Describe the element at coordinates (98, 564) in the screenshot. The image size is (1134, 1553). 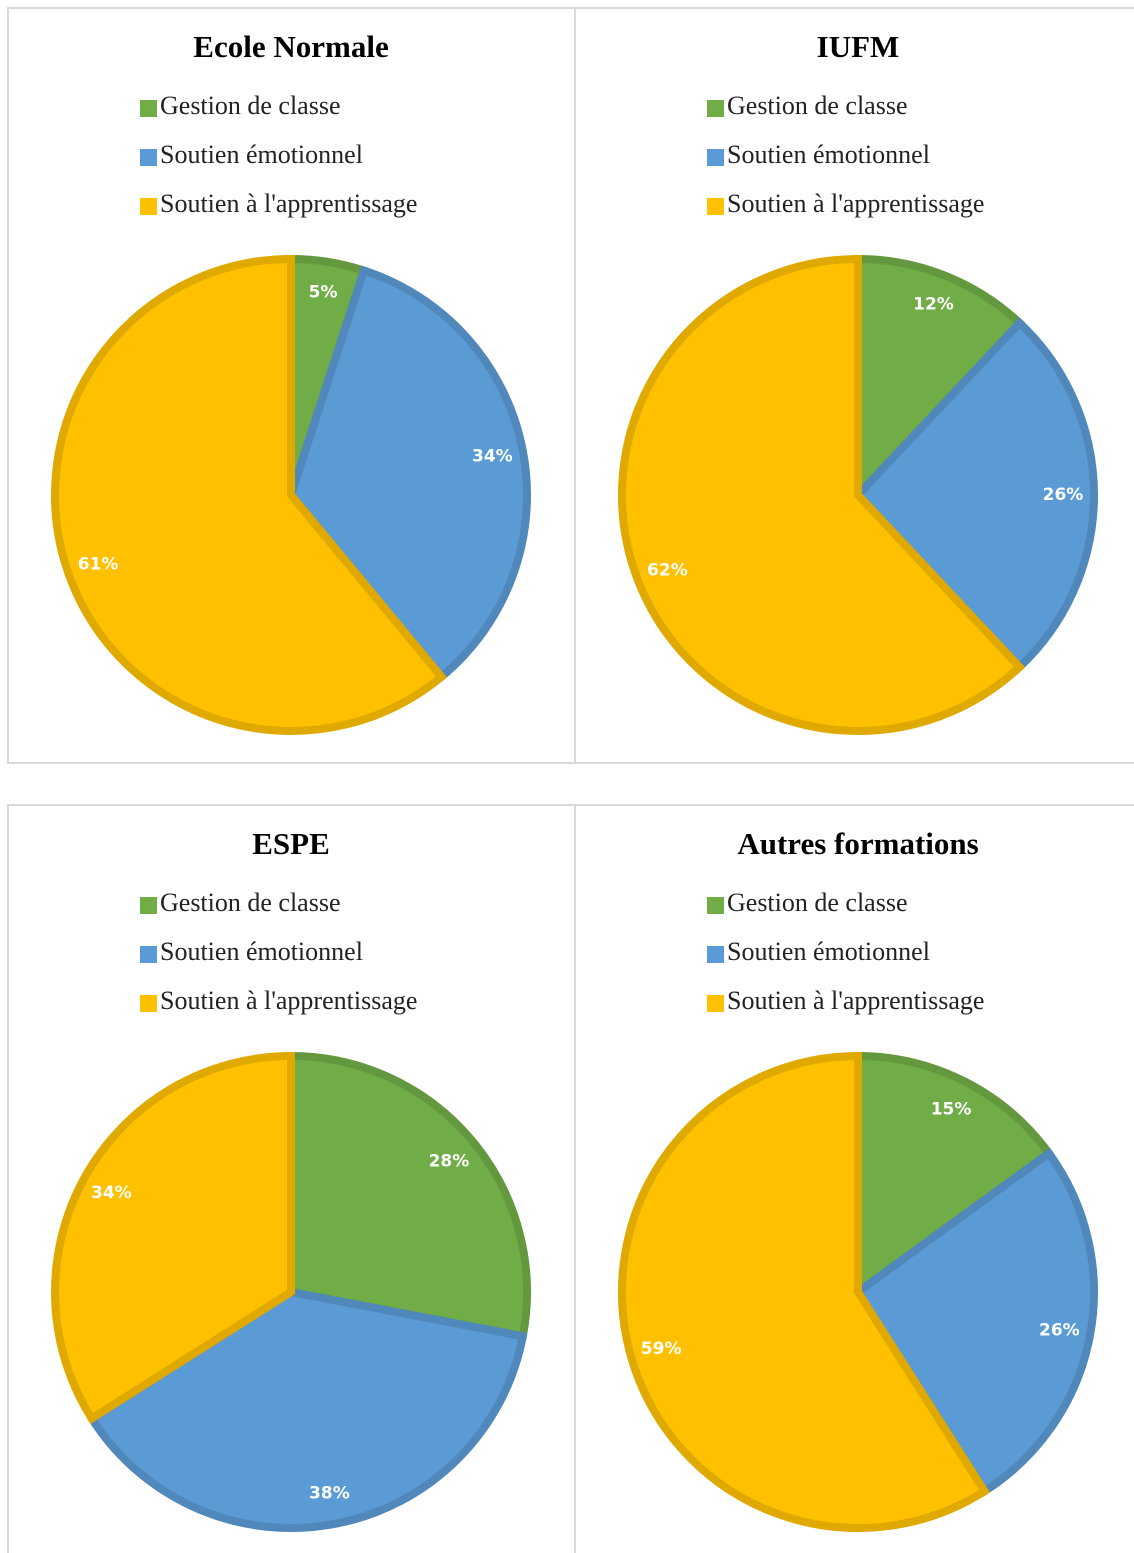
I see `data-label: 61%` at that location.